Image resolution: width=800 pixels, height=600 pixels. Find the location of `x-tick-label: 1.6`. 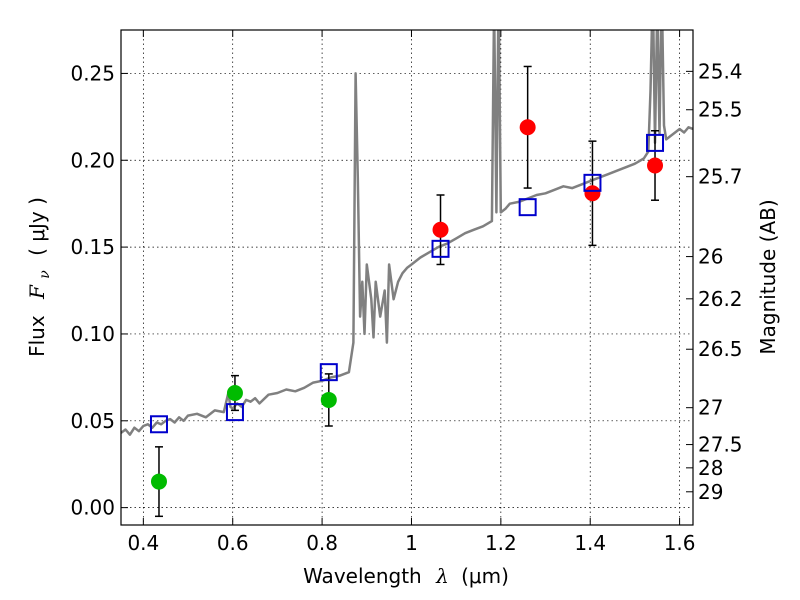

x-tick-label: 1.6 is located at coordinates (680, 543).